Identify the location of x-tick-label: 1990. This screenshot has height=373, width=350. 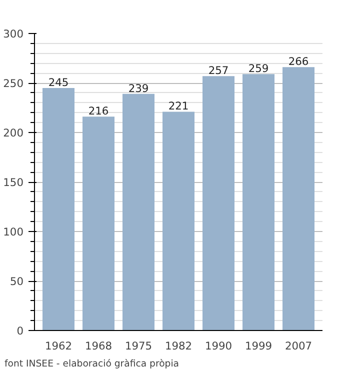
(218, 346).